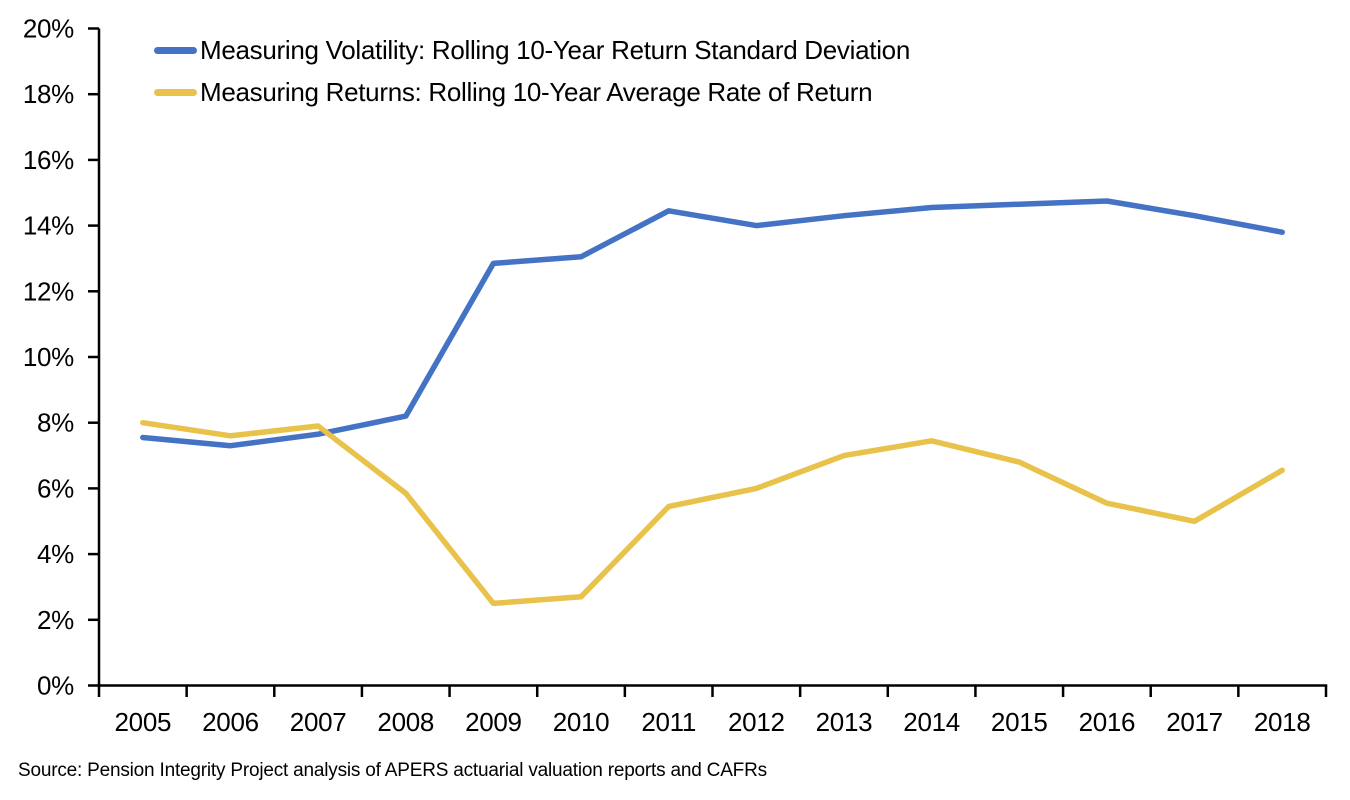 Image resolution: width=1350 pixels, height=800 pixels. I want to click on x-tick-label: 2017, so click(1194, 722).